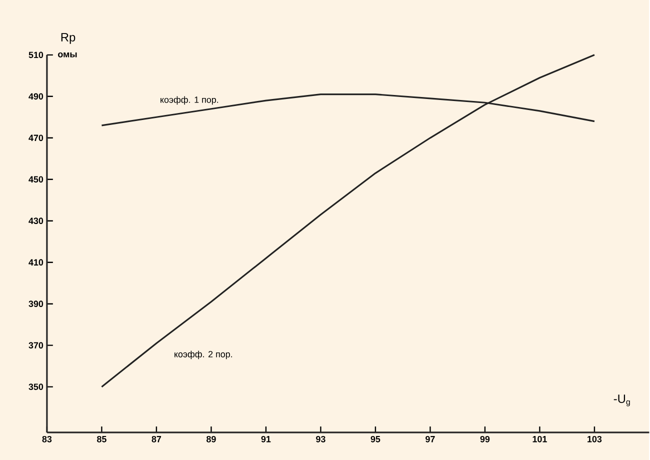  Describe the element at coordinates (36, 345) in the screenshot. I see `y-tick-label: 370` at that location.